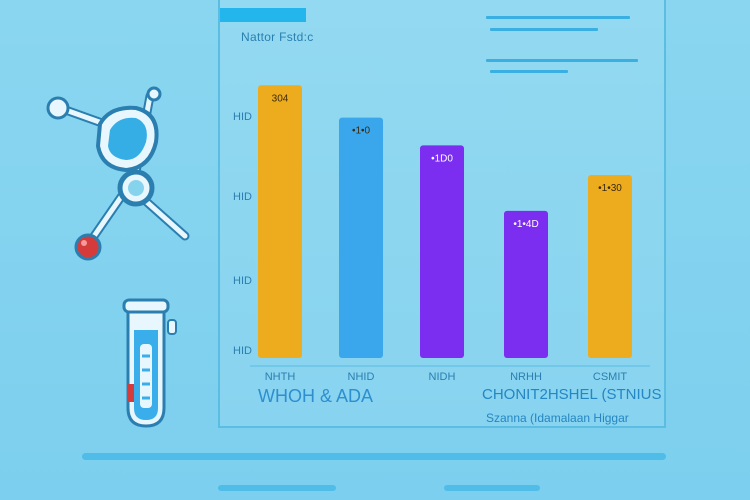 This screenshot has width=750, height=500. I want to click on x-tick-label: NIDH, so click(442, 377).